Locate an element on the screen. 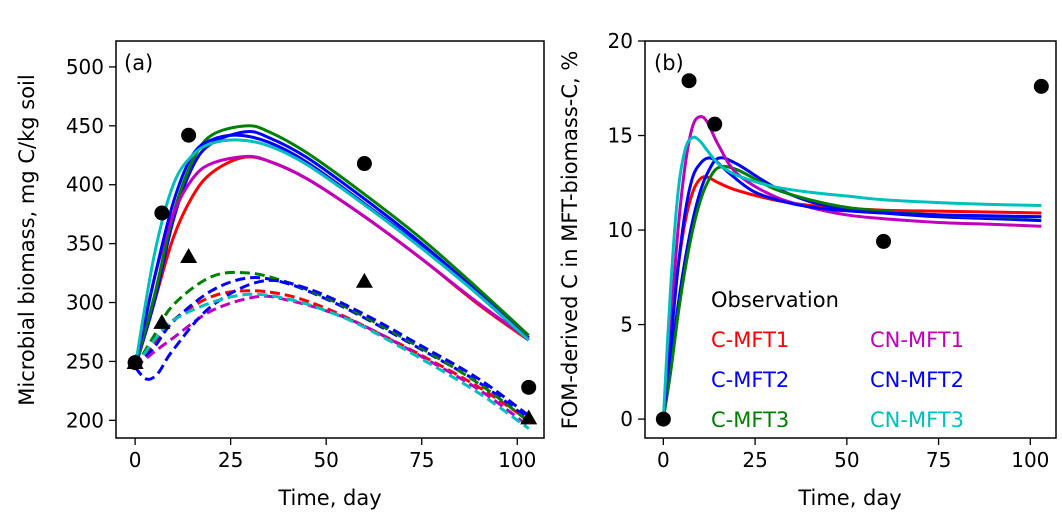 The image size is (1062, 529). panel-b-y-tick-label: 5 is located at coordinates (626, 325).